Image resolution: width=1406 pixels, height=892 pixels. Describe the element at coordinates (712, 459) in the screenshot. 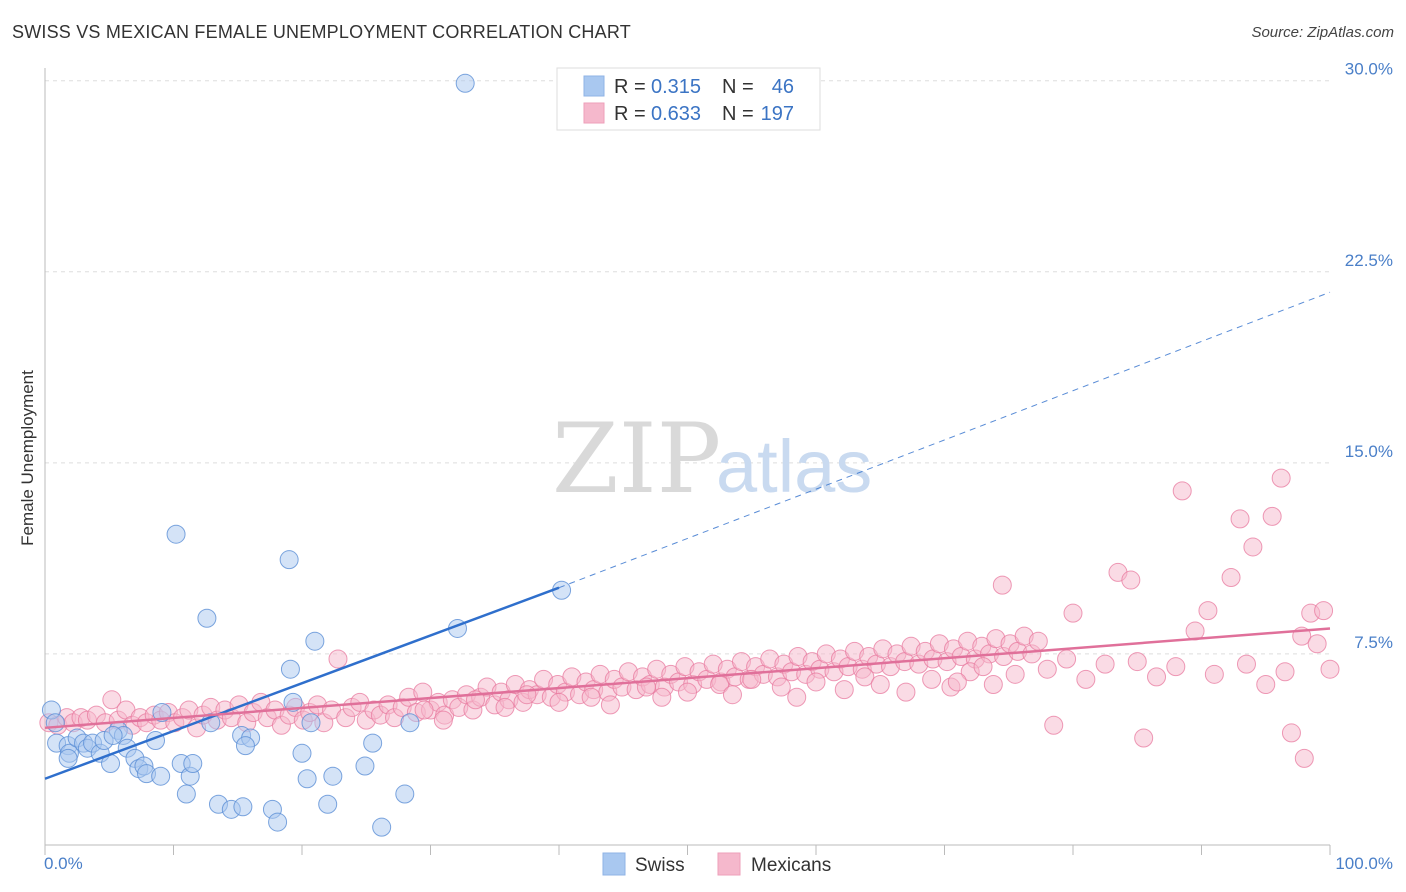

I see `watermark: ZIP atlas` at that location.